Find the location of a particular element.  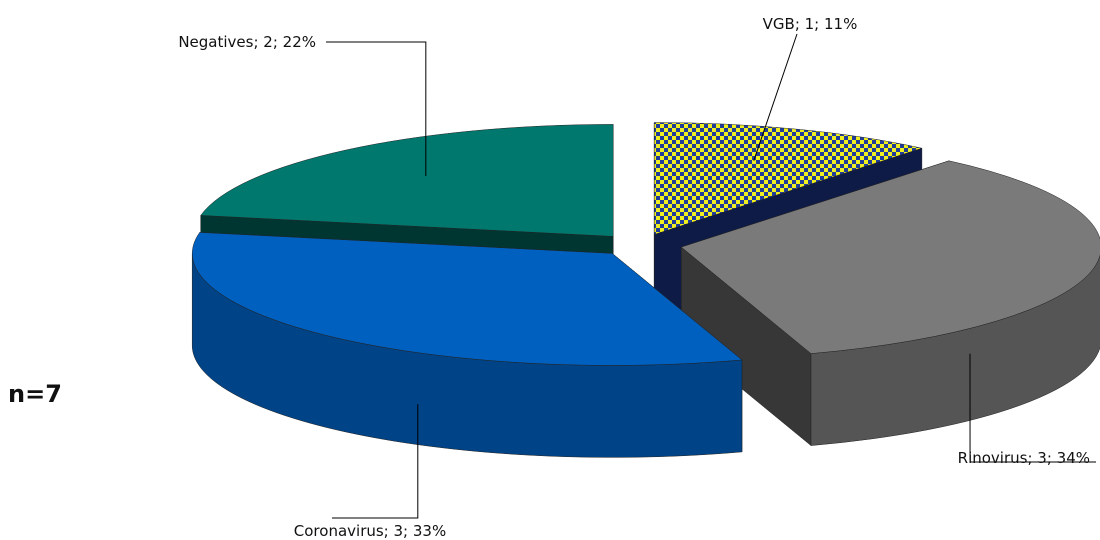

annotation: n=7 is located at coordinates (35, 394).